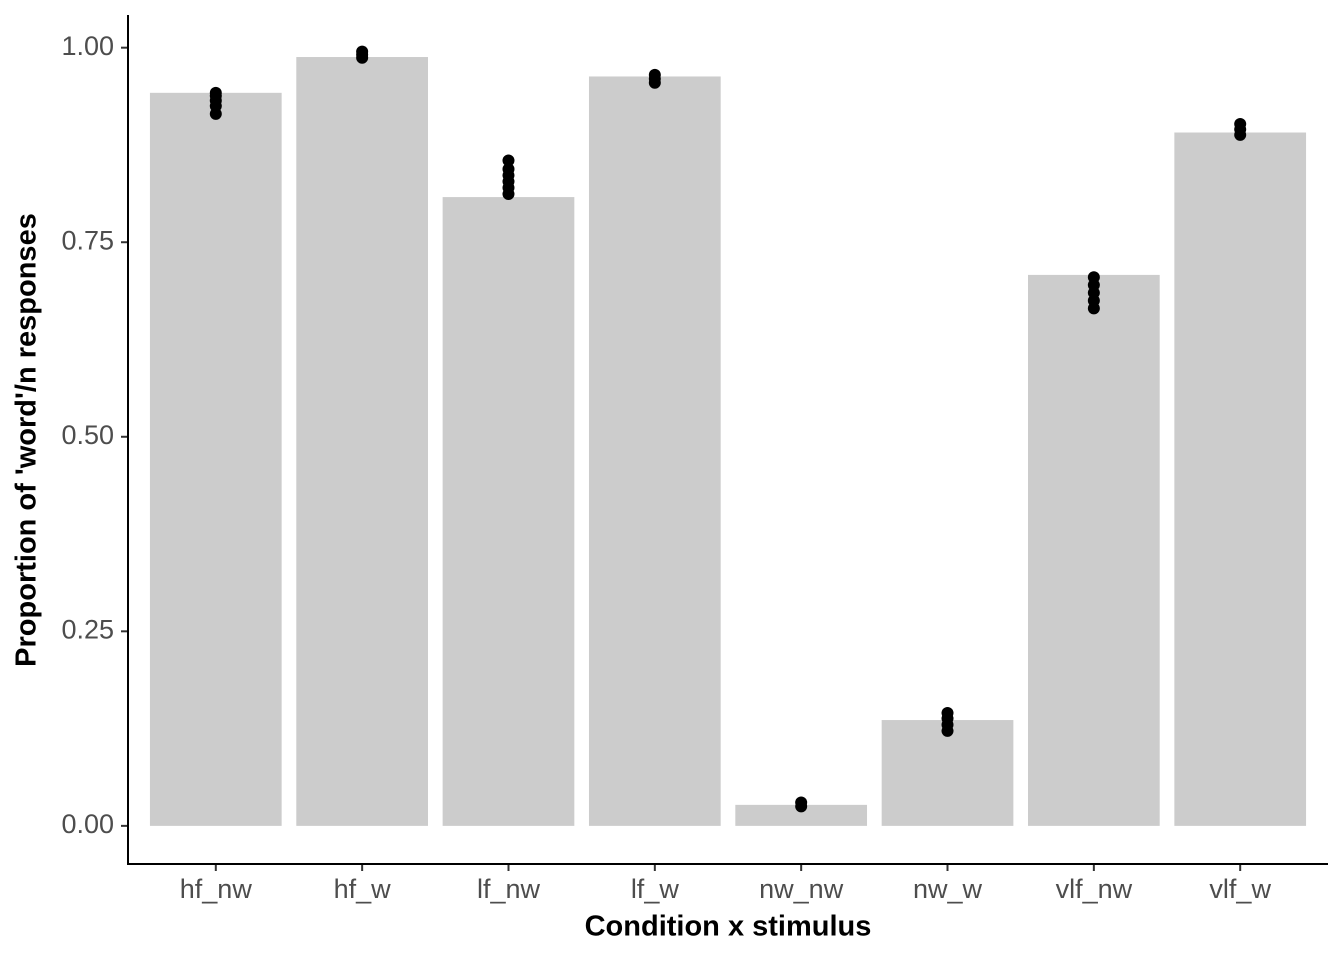  What do you see at coordinates (655, 889) in the screenshot?
I see `x-tick-label: lf_w` at bounding box center [655, 889].